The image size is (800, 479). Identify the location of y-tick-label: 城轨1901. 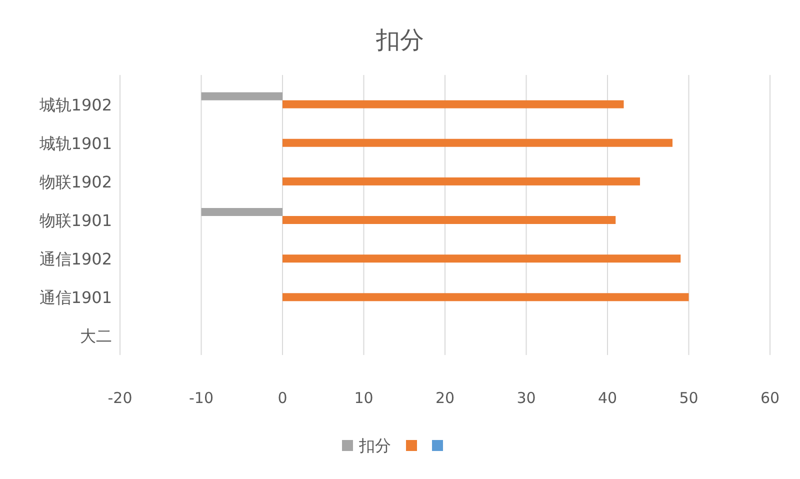
(75, 143).